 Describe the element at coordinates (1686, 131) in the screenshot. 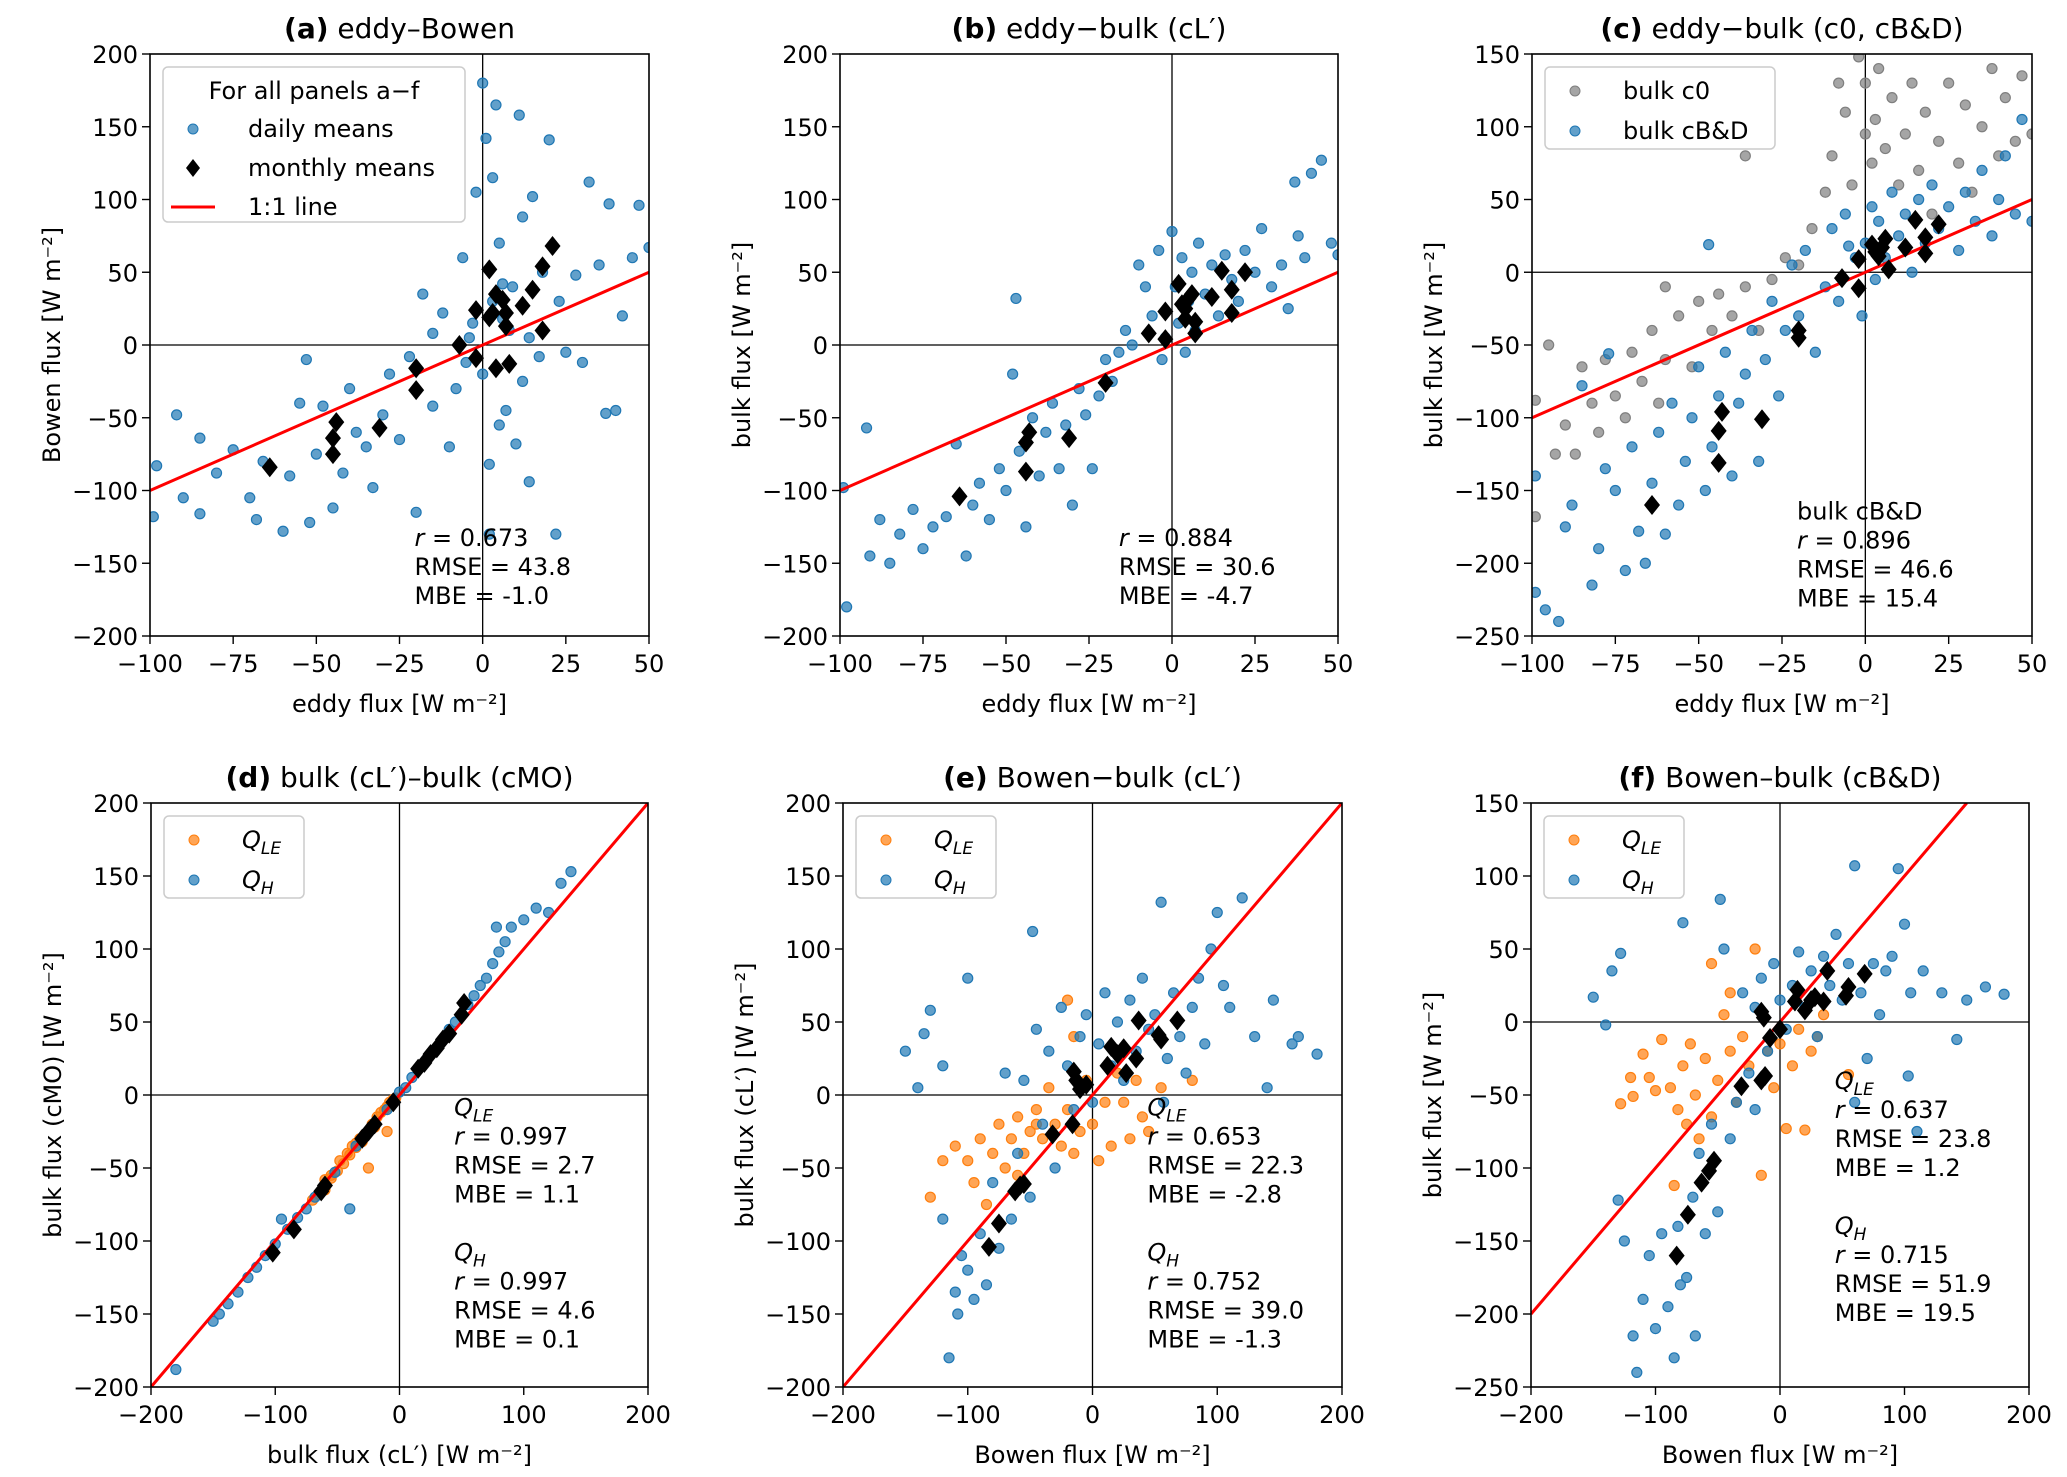

I see `legend-label: bulk cB&D` at that location.